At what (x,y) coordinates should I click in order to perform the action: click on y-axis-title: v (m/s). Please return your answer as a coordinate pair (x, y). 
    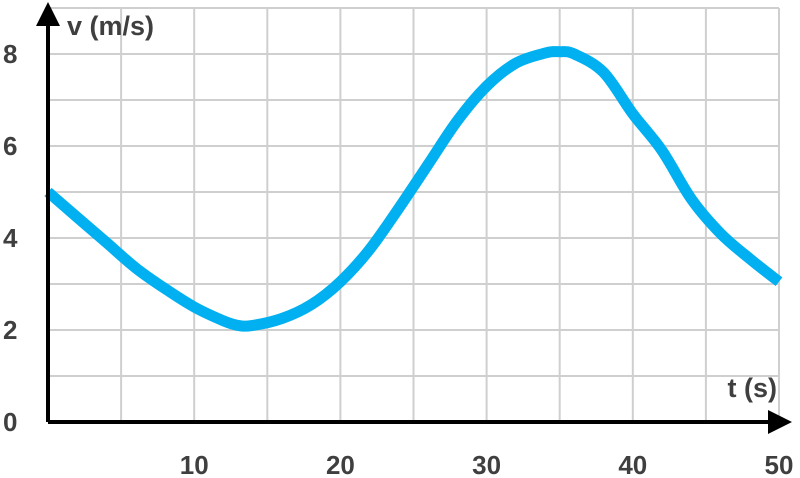
    Looking at the image, I should click on (110, 26).